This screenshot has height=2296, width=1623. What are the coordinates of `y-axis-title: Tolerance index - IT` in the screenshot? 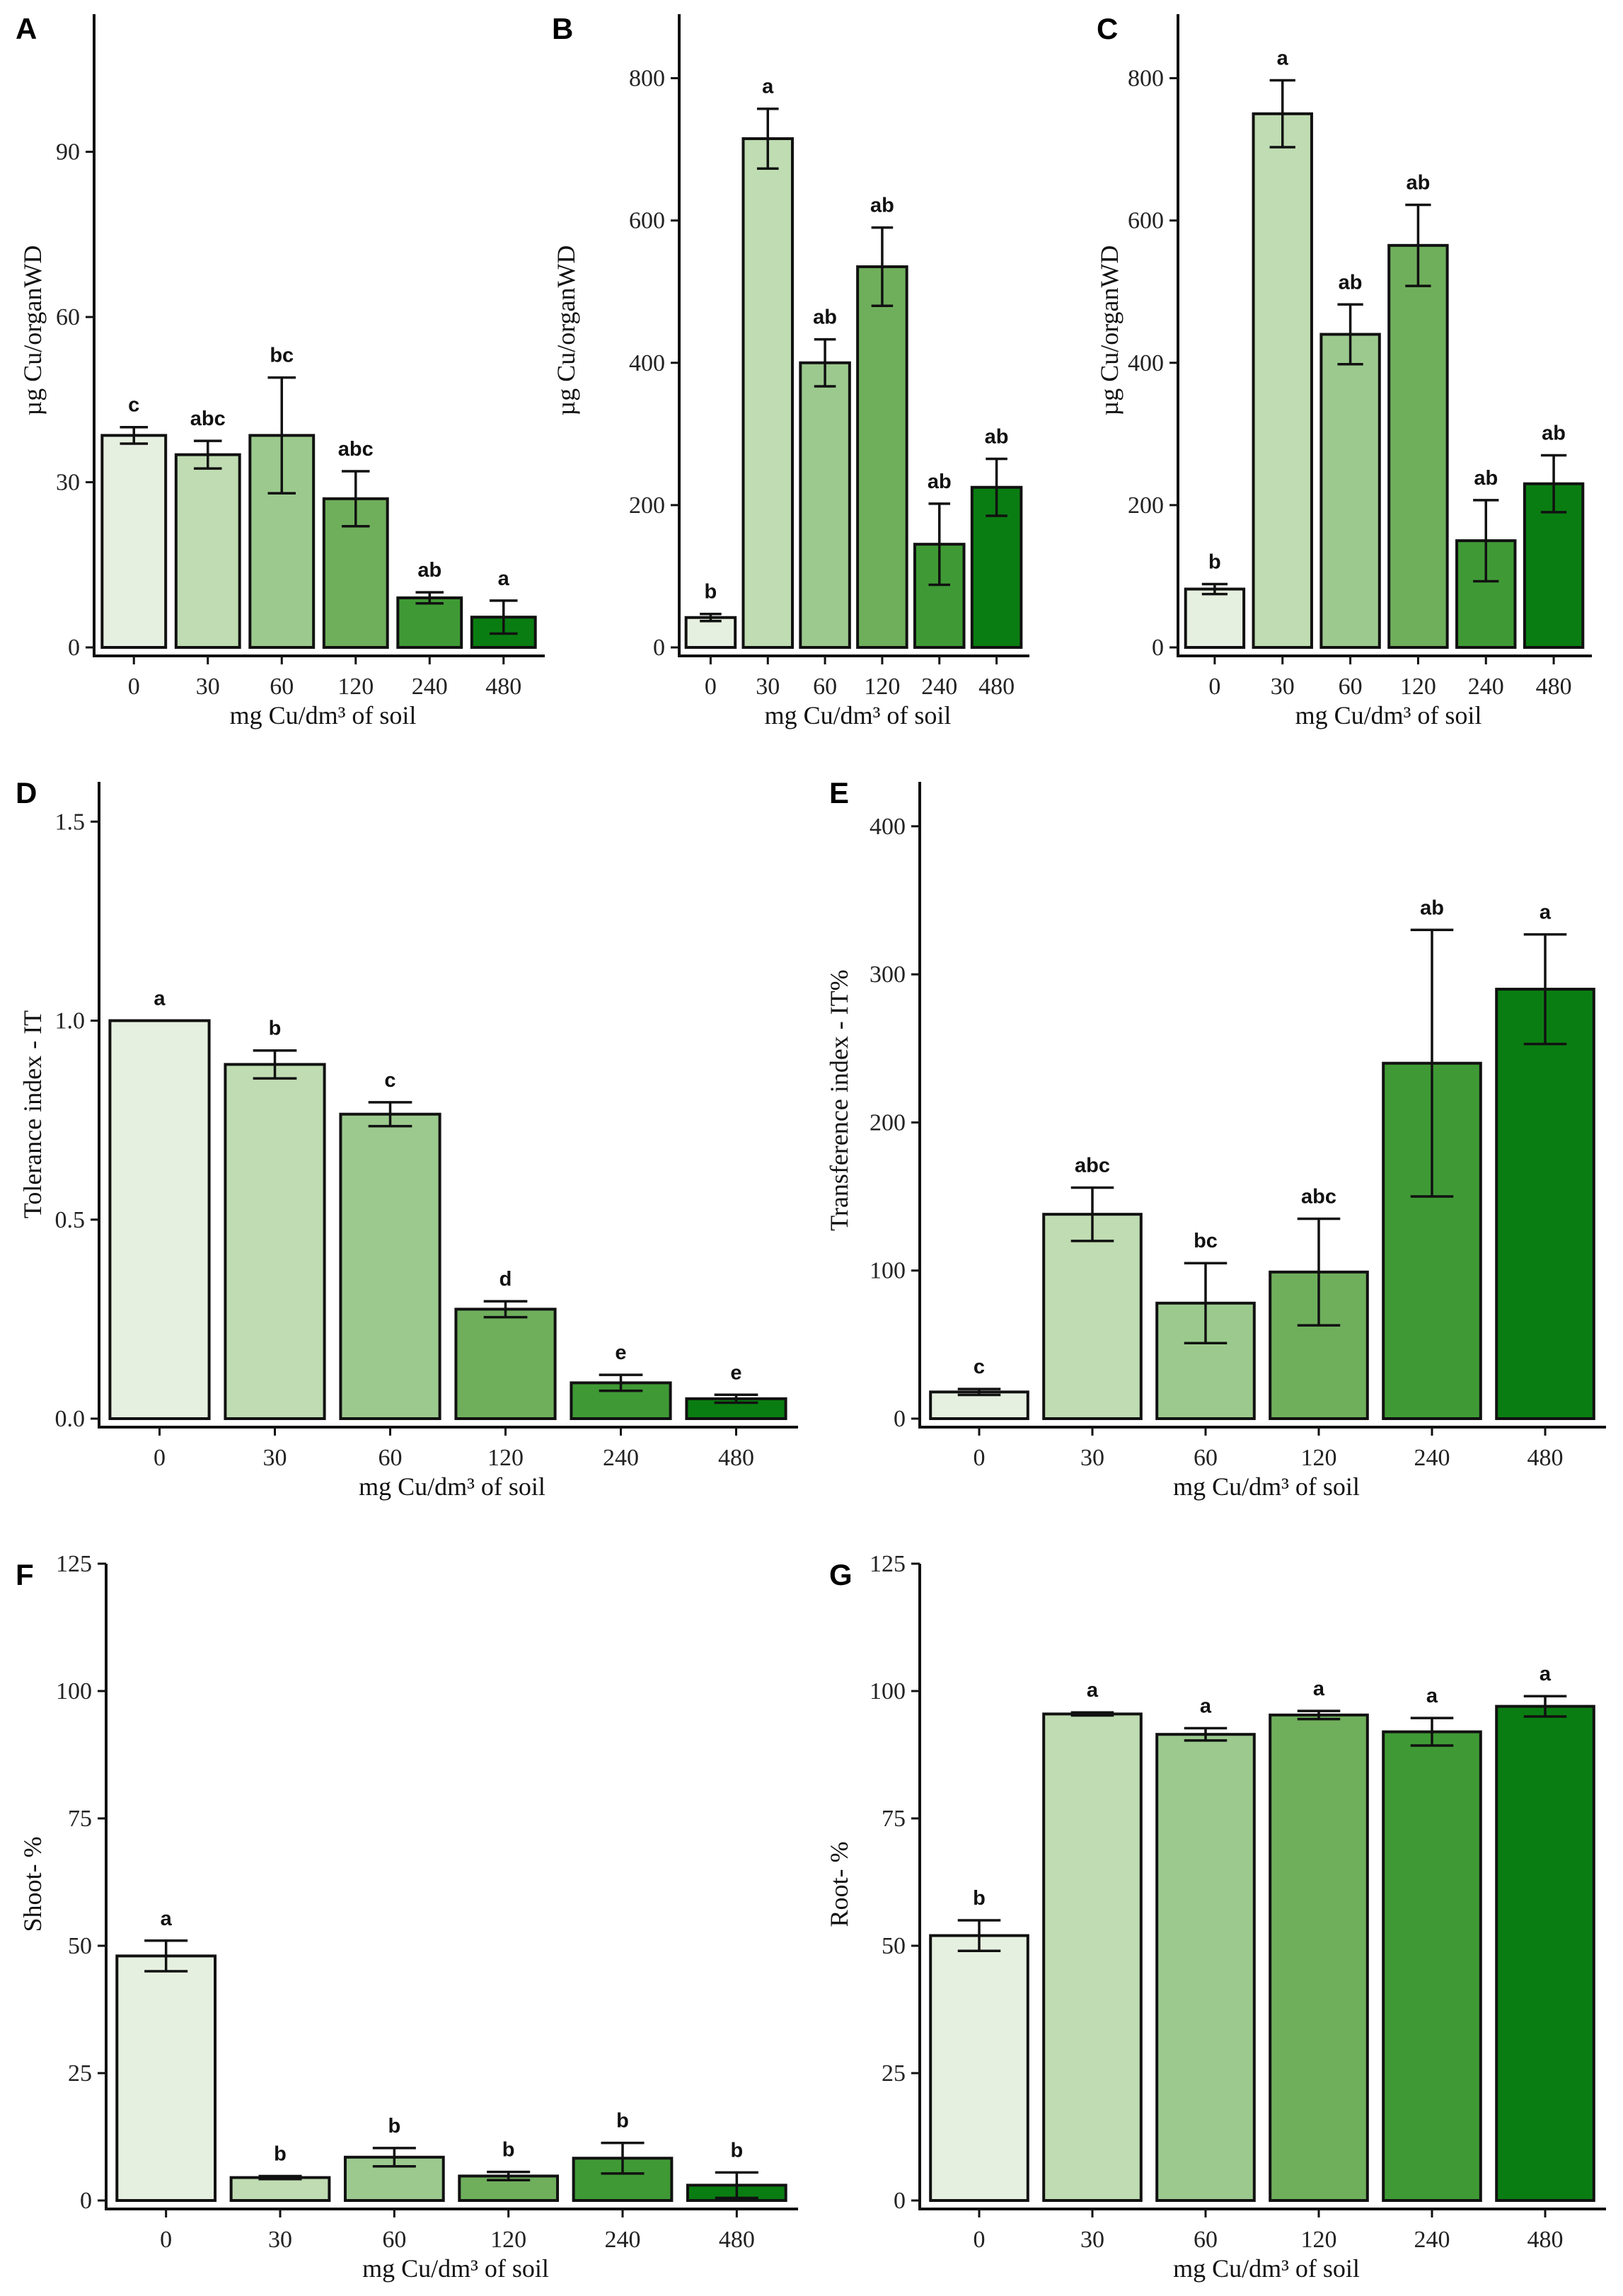 It's located at (32, 1114).